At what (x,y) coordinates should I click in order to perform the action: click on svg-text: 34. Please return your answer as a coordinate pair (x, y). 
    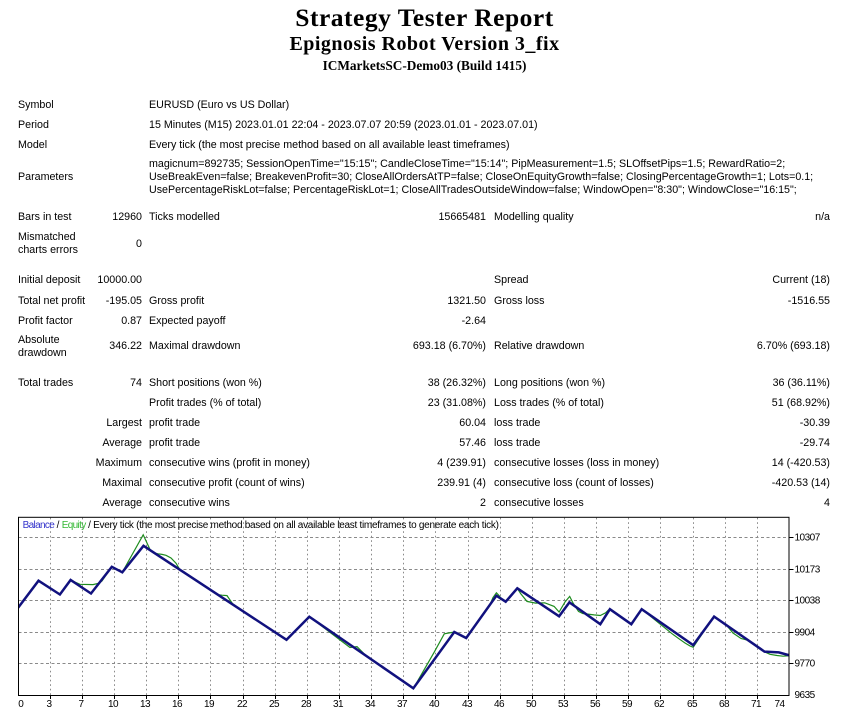
    Looking at the image, I should click on (370, 704).